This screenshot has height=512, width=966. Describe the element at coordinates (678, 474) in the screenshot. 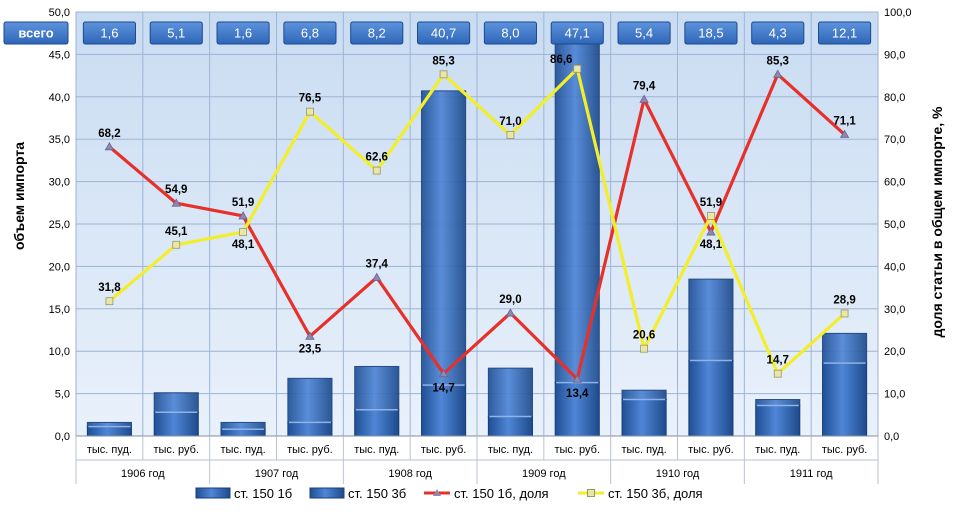

I see `x-group-label: 1910 год` at that location.